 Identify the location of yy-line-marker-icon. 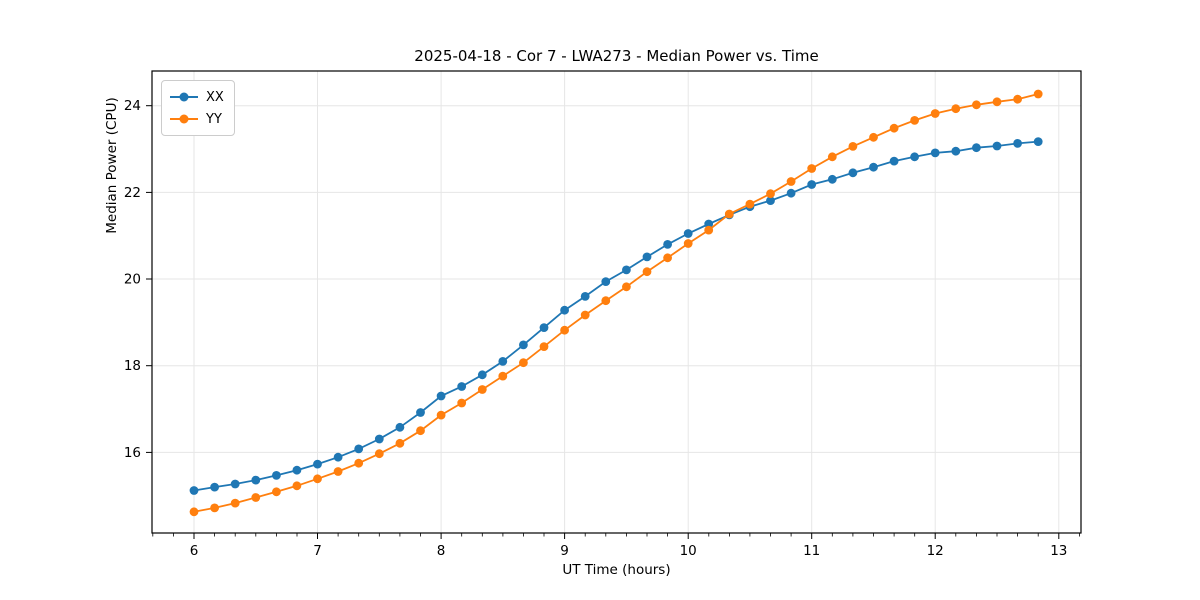
(184, 119).